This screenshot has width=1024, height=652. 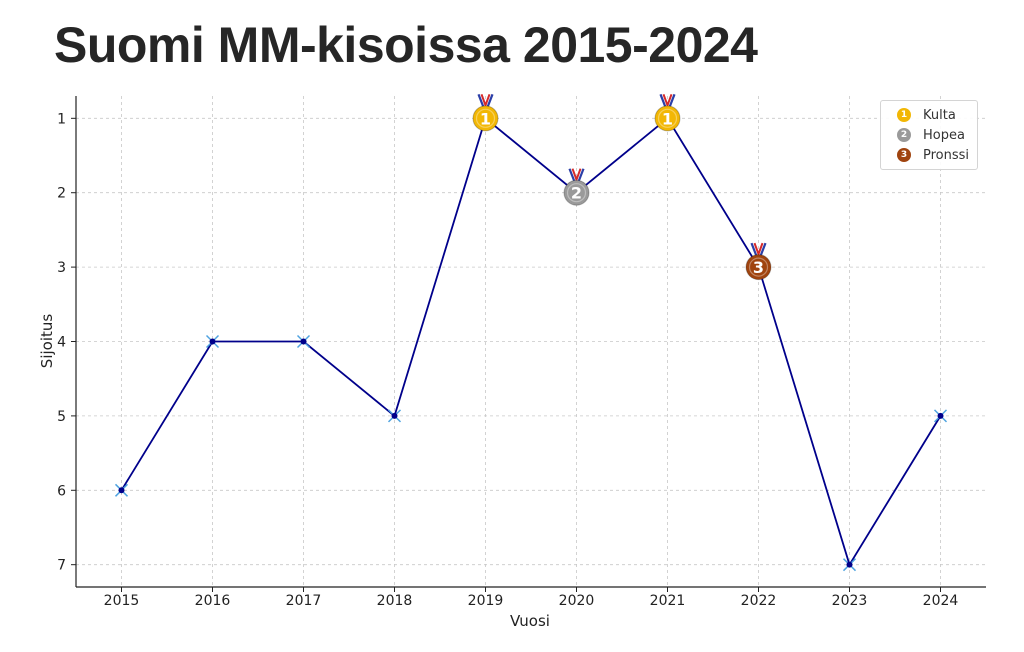 I want to click on x-tick-label: 2015, so click(x=122, y=601).